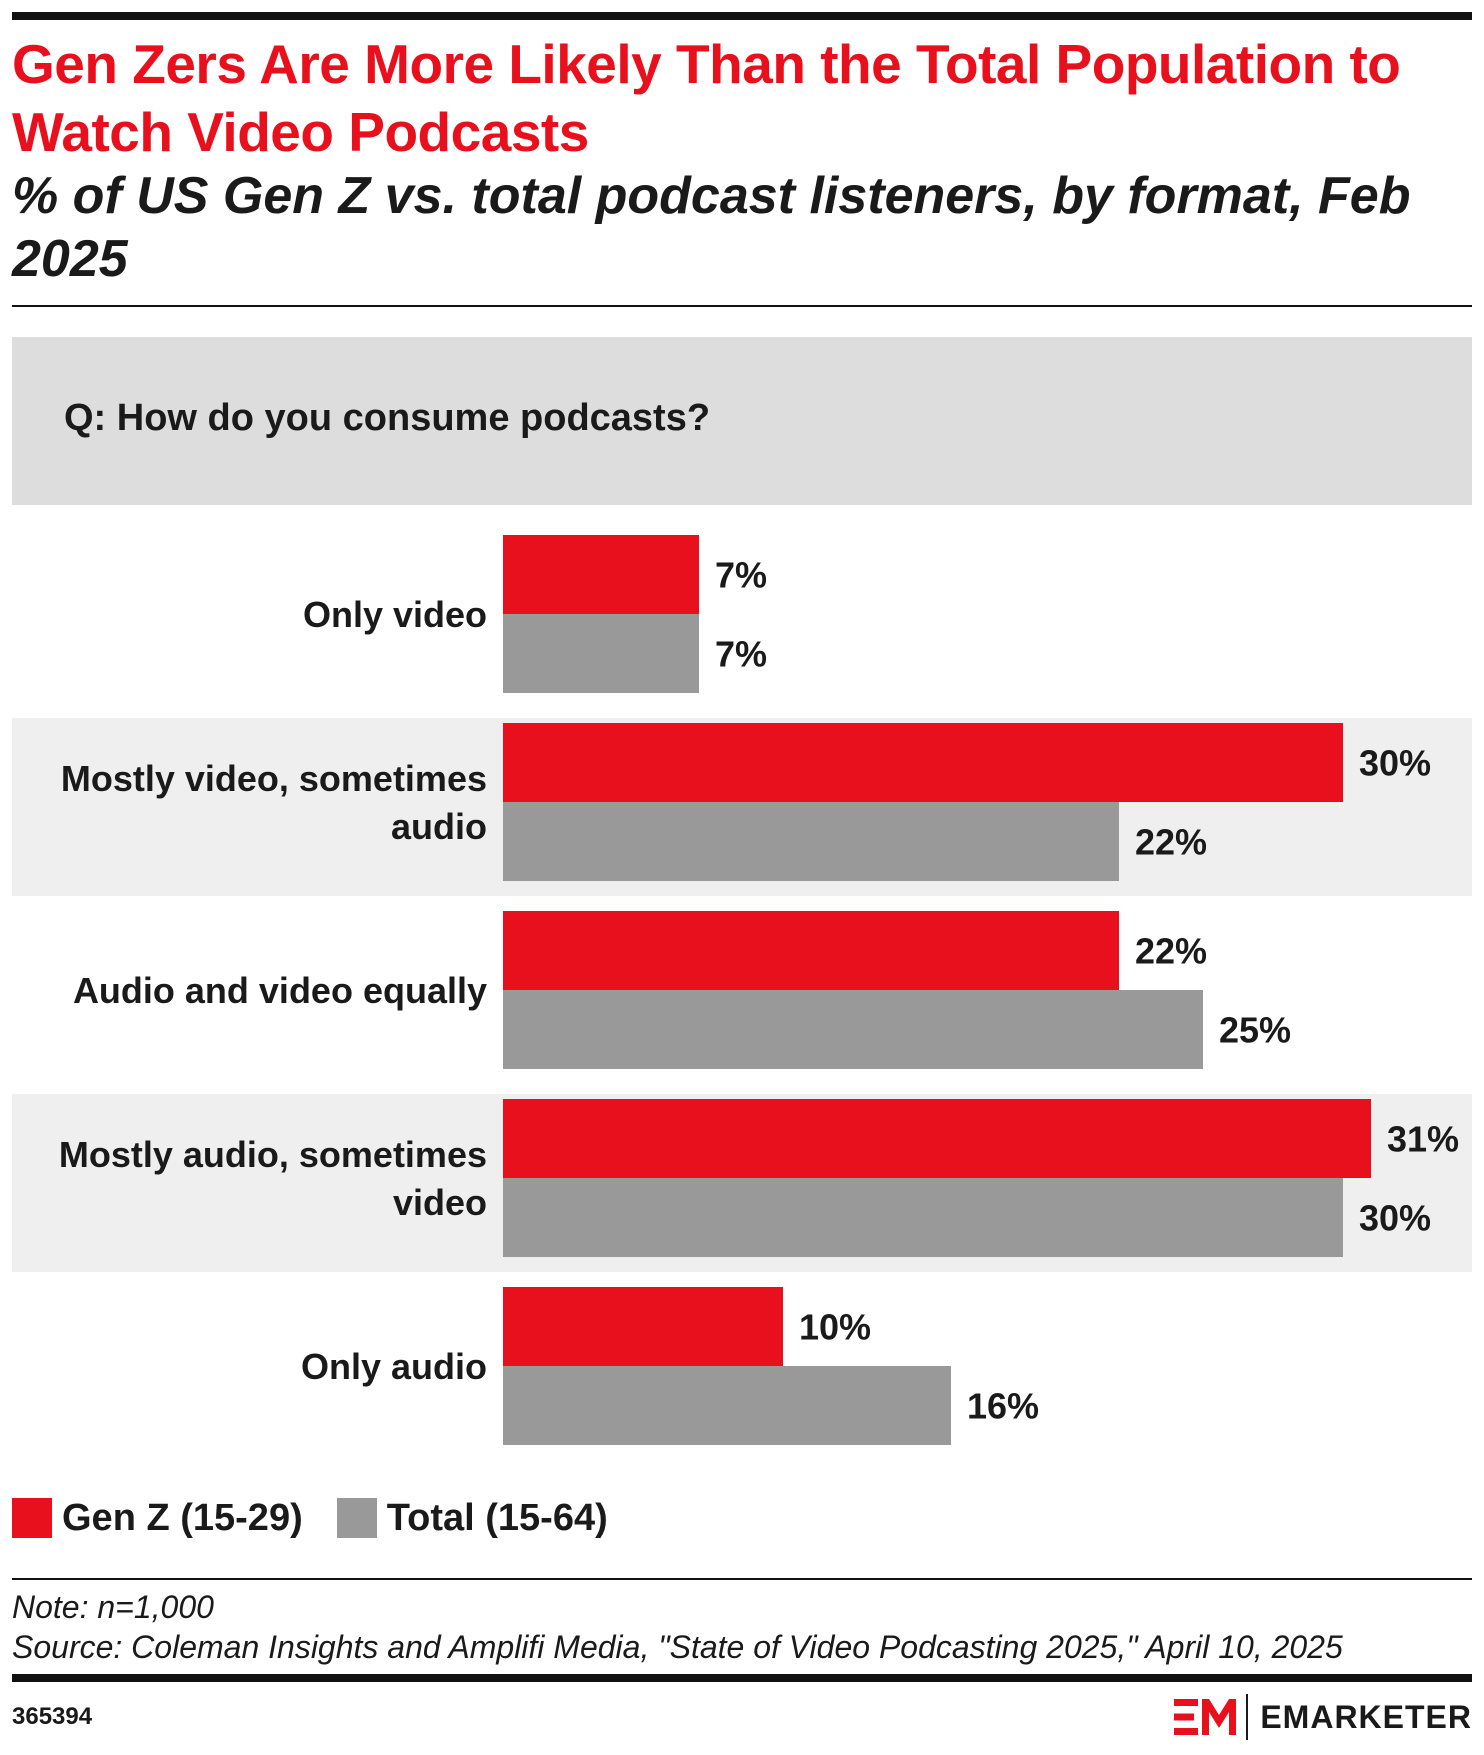 This screenshot has height=1755, width=1484. Describe the element at coordinates (742, 1678) in the screenshot. I see `bottom-rule` at that location.